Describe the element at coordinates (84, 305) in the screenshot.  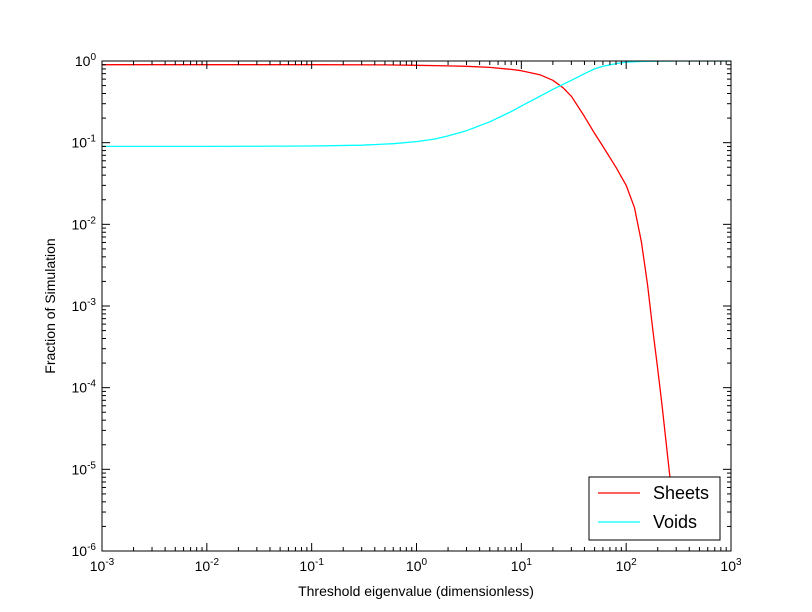
I see `y-tick-label: 10⁻³` at that location.